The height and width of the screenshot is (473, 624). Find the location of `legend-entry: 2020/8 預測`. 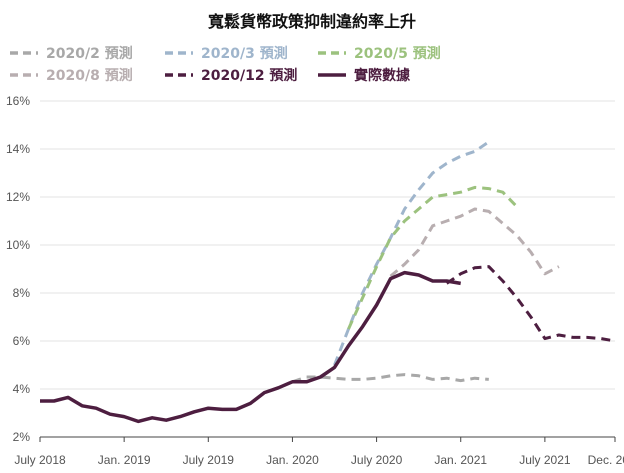

legend-entry: 2020/8 預測 is located at coordinates (71, 75).